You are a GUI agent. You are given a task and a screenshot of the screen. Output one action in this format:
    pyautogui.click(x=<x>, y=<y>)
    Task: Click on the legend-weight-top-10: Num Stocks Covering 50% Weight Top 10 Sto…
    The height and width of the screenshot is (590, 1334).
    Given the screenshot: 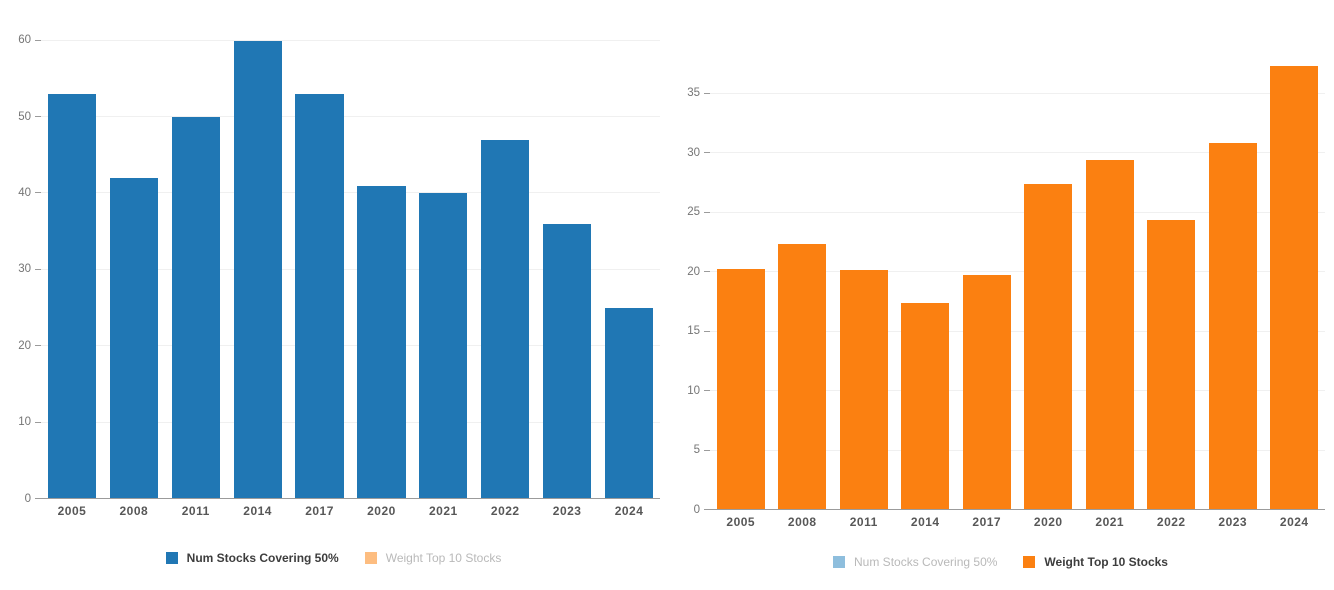 What is the action you would take?
    pyautogui.click(x=1000, y=562)
    